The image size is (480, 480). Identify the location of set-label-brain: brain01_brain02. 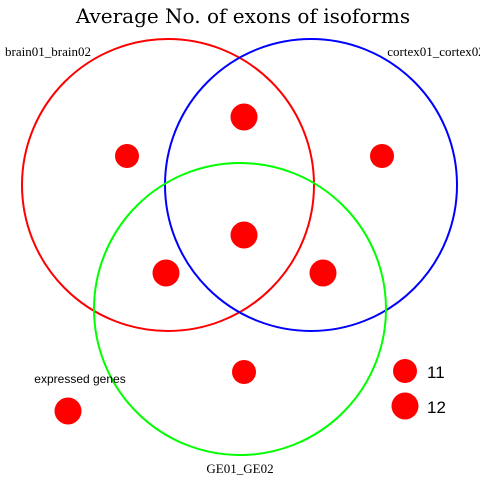
(48, 51).